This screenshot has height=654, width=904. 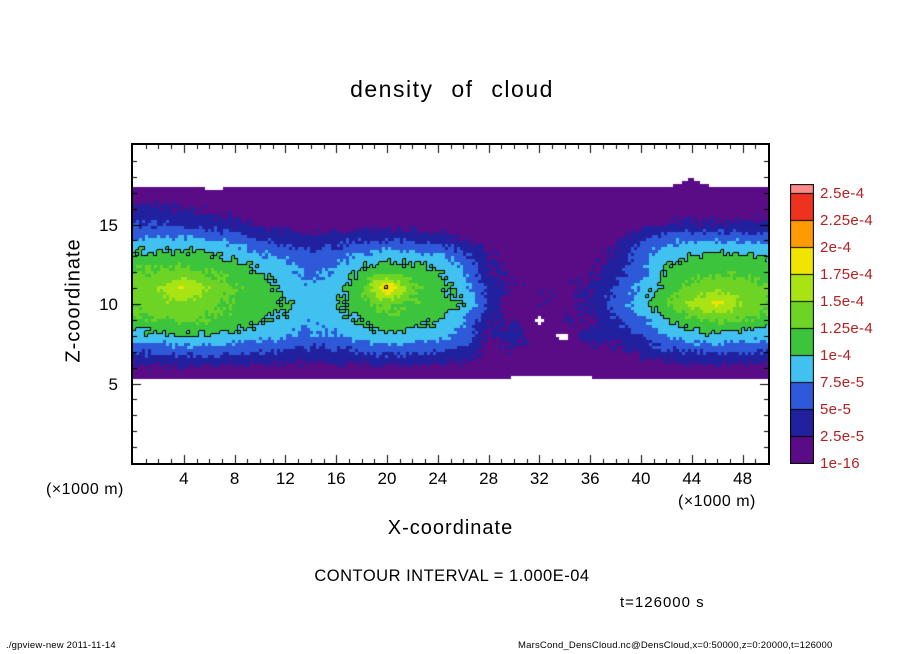 I want to click on colorbar, so click(x=802, y=324).